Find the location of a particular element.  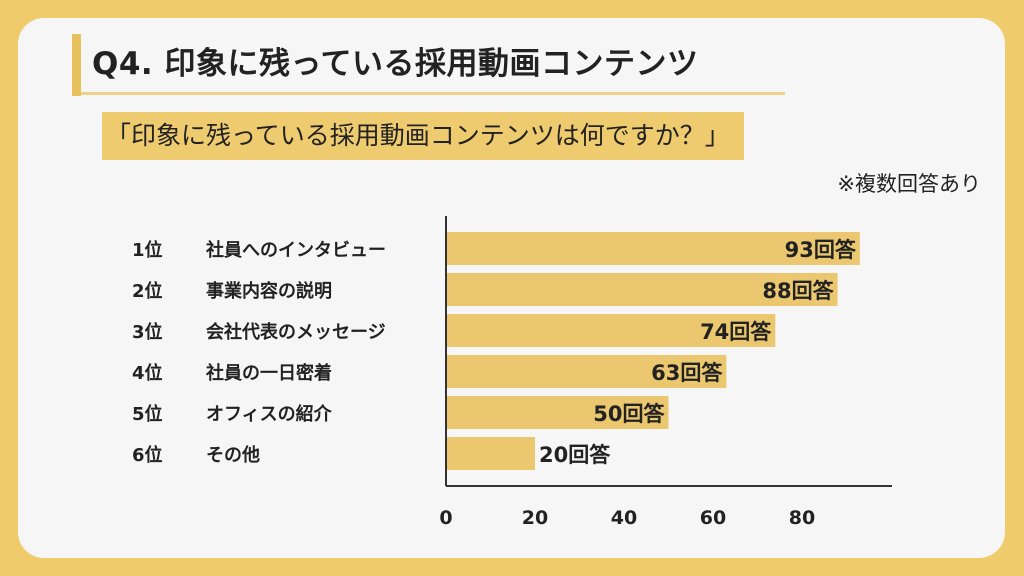

rank-label: 4位 is located at coordinates (147, 373).